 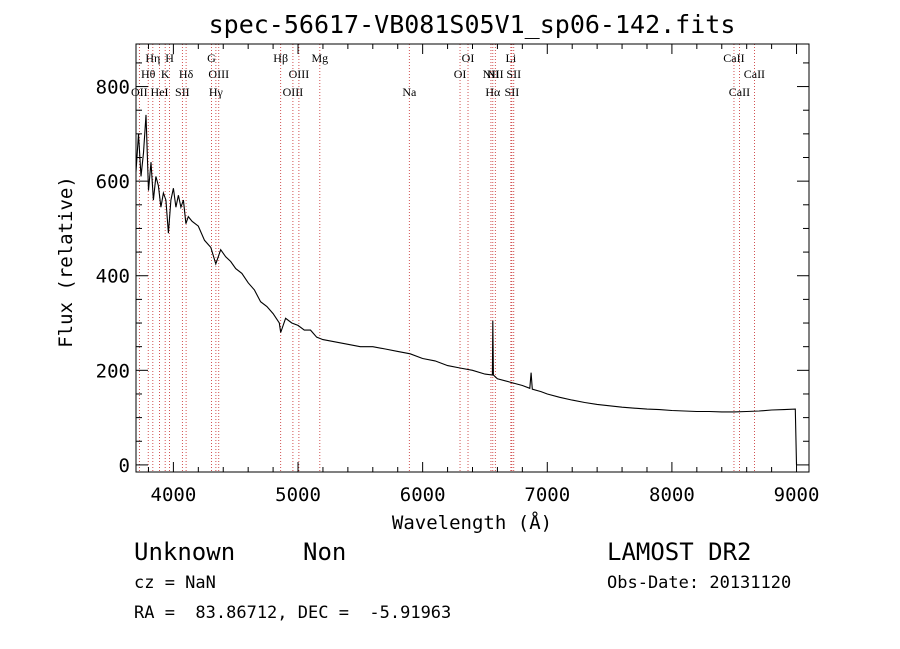 What do you see at coordinates (672, 495) in the screenshot?
I see `x-tick-label: 8000` at bounding box center [672, 495].